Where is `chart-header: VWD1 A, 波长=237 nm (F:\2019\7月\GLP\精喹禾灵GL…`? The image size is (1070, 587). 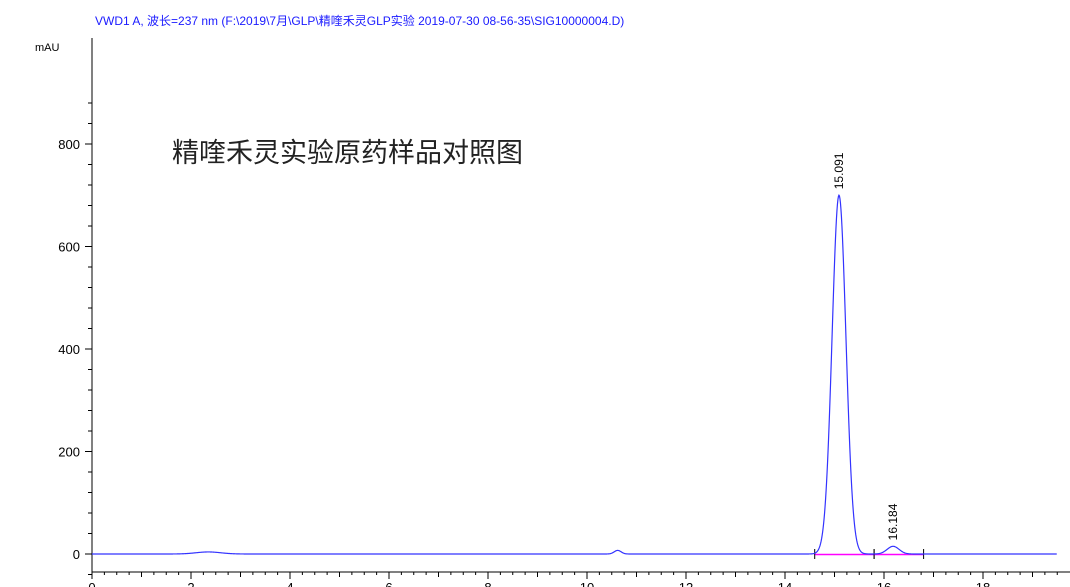 chart-header: VWD1 A, 波长=237 nm (F:\2019\7月\GLP\精喹禾灵GL… is located at coordinates (359, 20).